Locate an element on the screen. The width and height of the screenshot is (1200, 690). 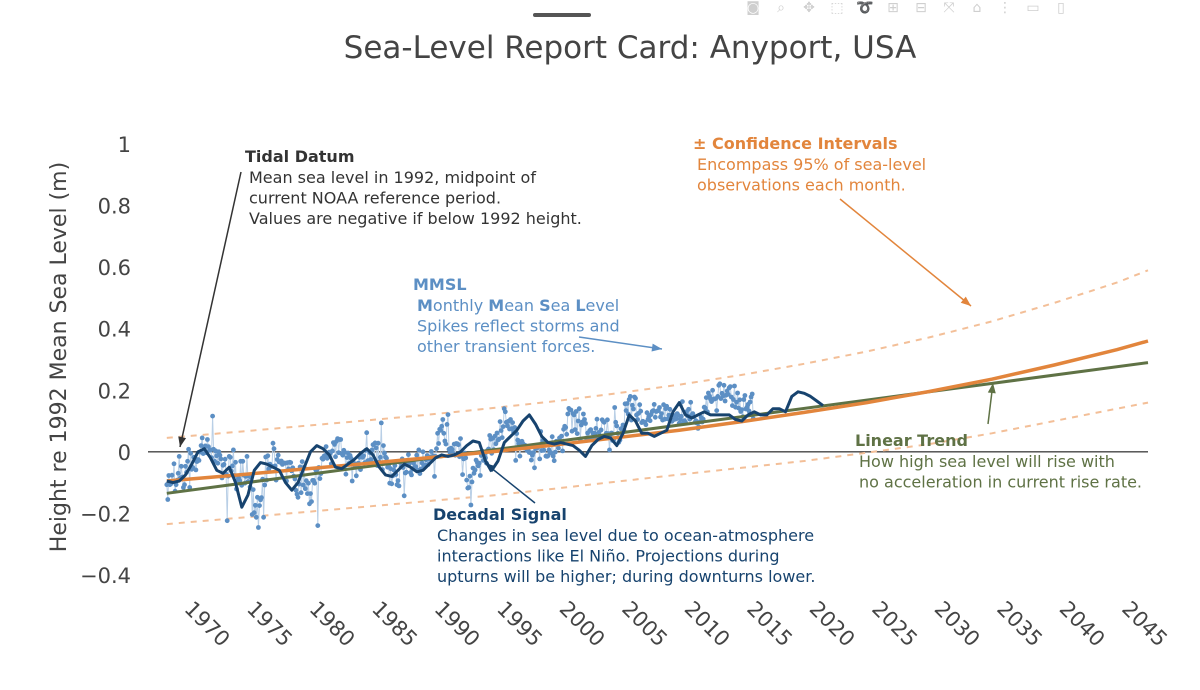
lasso-icon: ➰ is located at coordinates (865, 8).